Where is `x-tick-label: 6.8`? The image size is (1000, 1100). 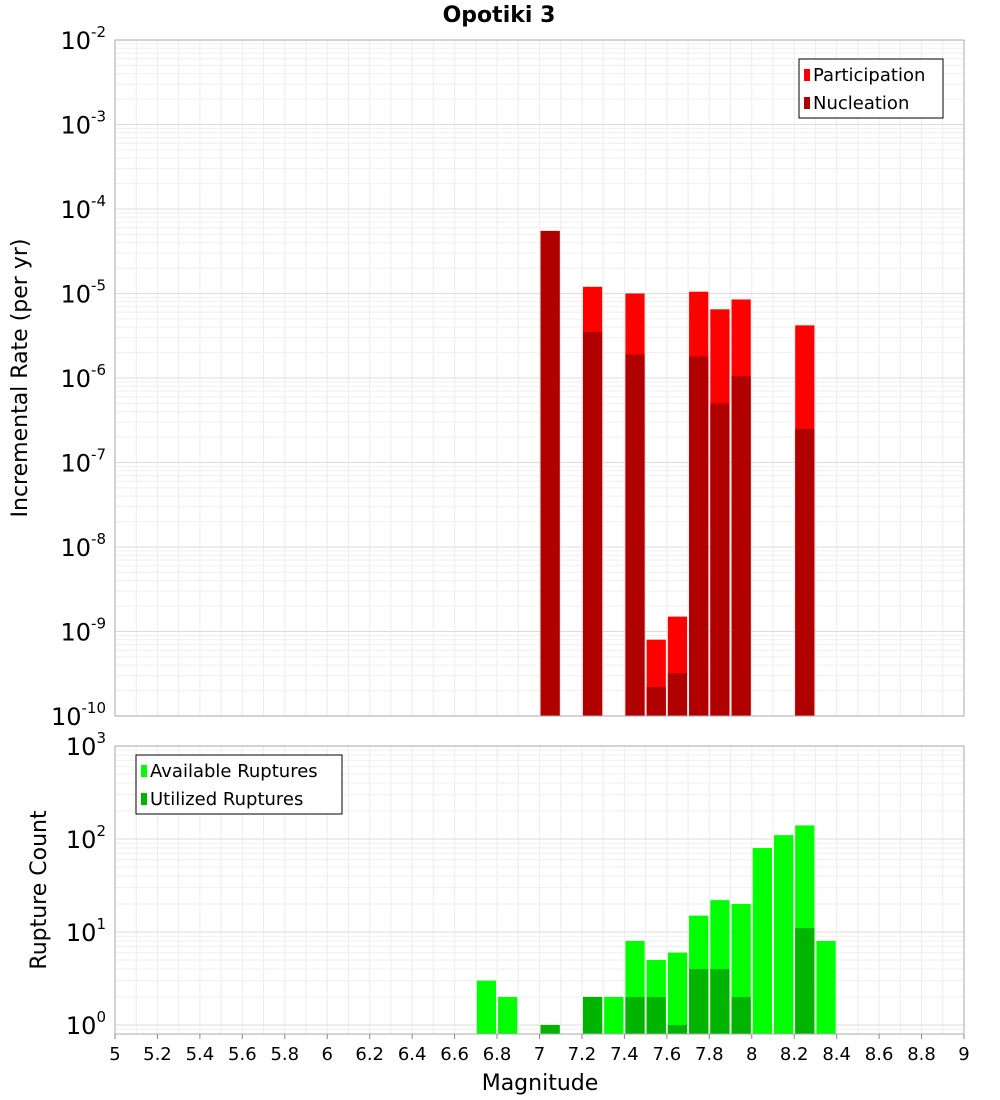 x-tick-label: 6.8 is located at coordinates (497, 1054).